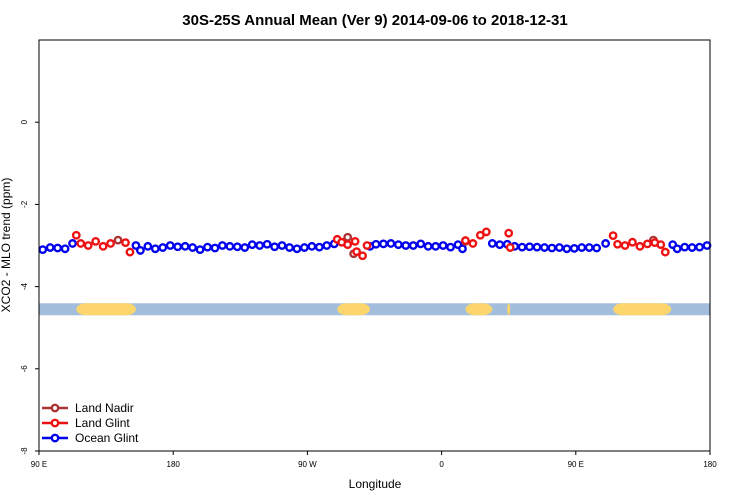 The width and height of the screenshot is (750, 500). Describe the element at coordinates (307, 464) in the screenshot. I see `x-tick-label: 90 W` at that location.